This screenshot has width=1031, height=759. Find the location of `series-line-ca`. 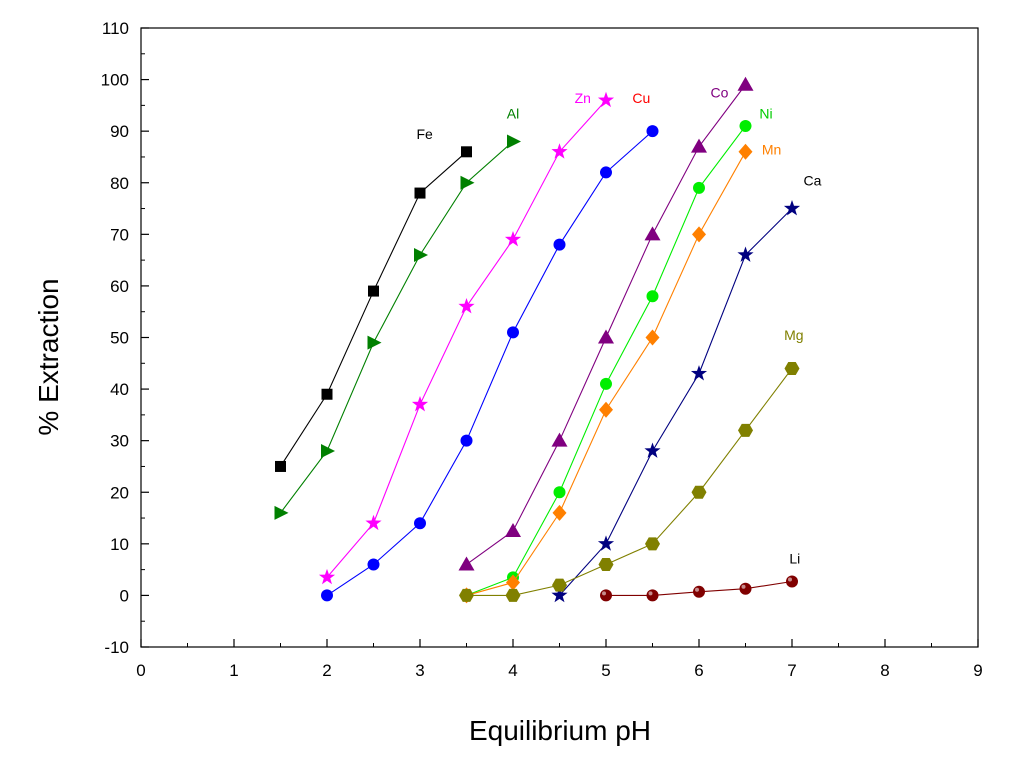

series-line-ca is located at coordinates (676, 402).